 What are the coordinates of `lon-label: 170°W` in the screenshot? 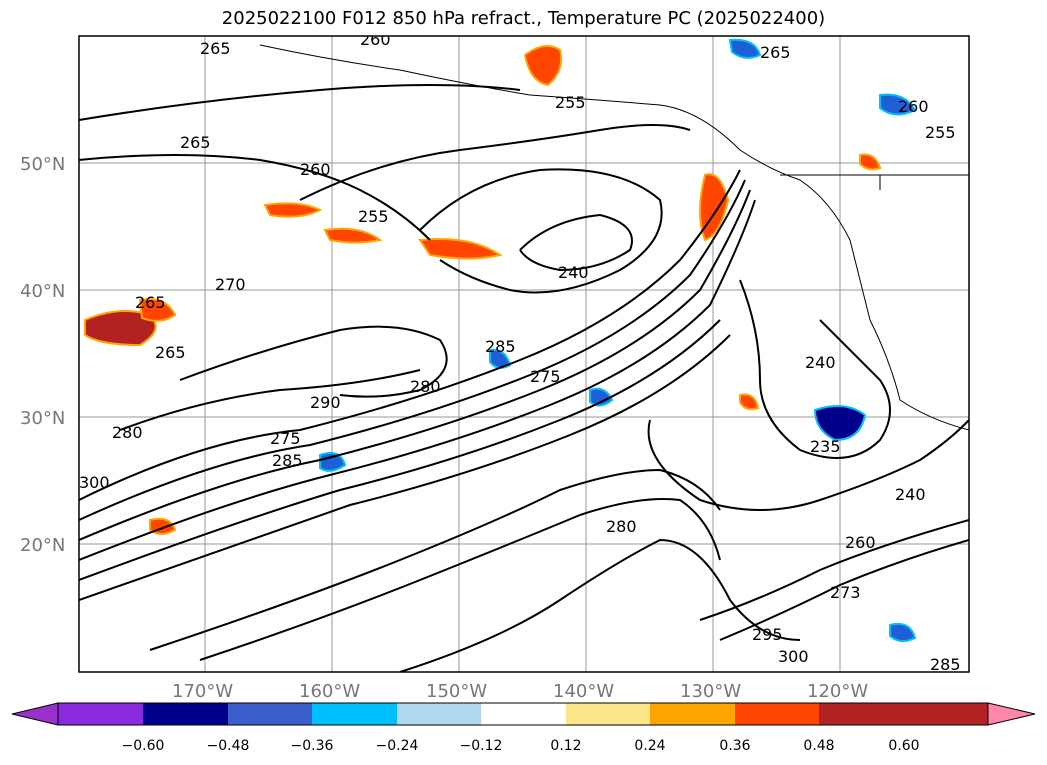 It's located at (202, 691).